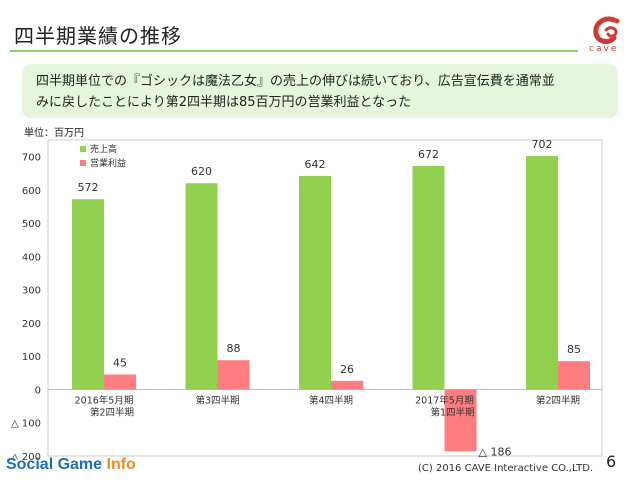 This screenshot has width=640, height=480. I want to click on watermark-info: Info, so click(121, 464).